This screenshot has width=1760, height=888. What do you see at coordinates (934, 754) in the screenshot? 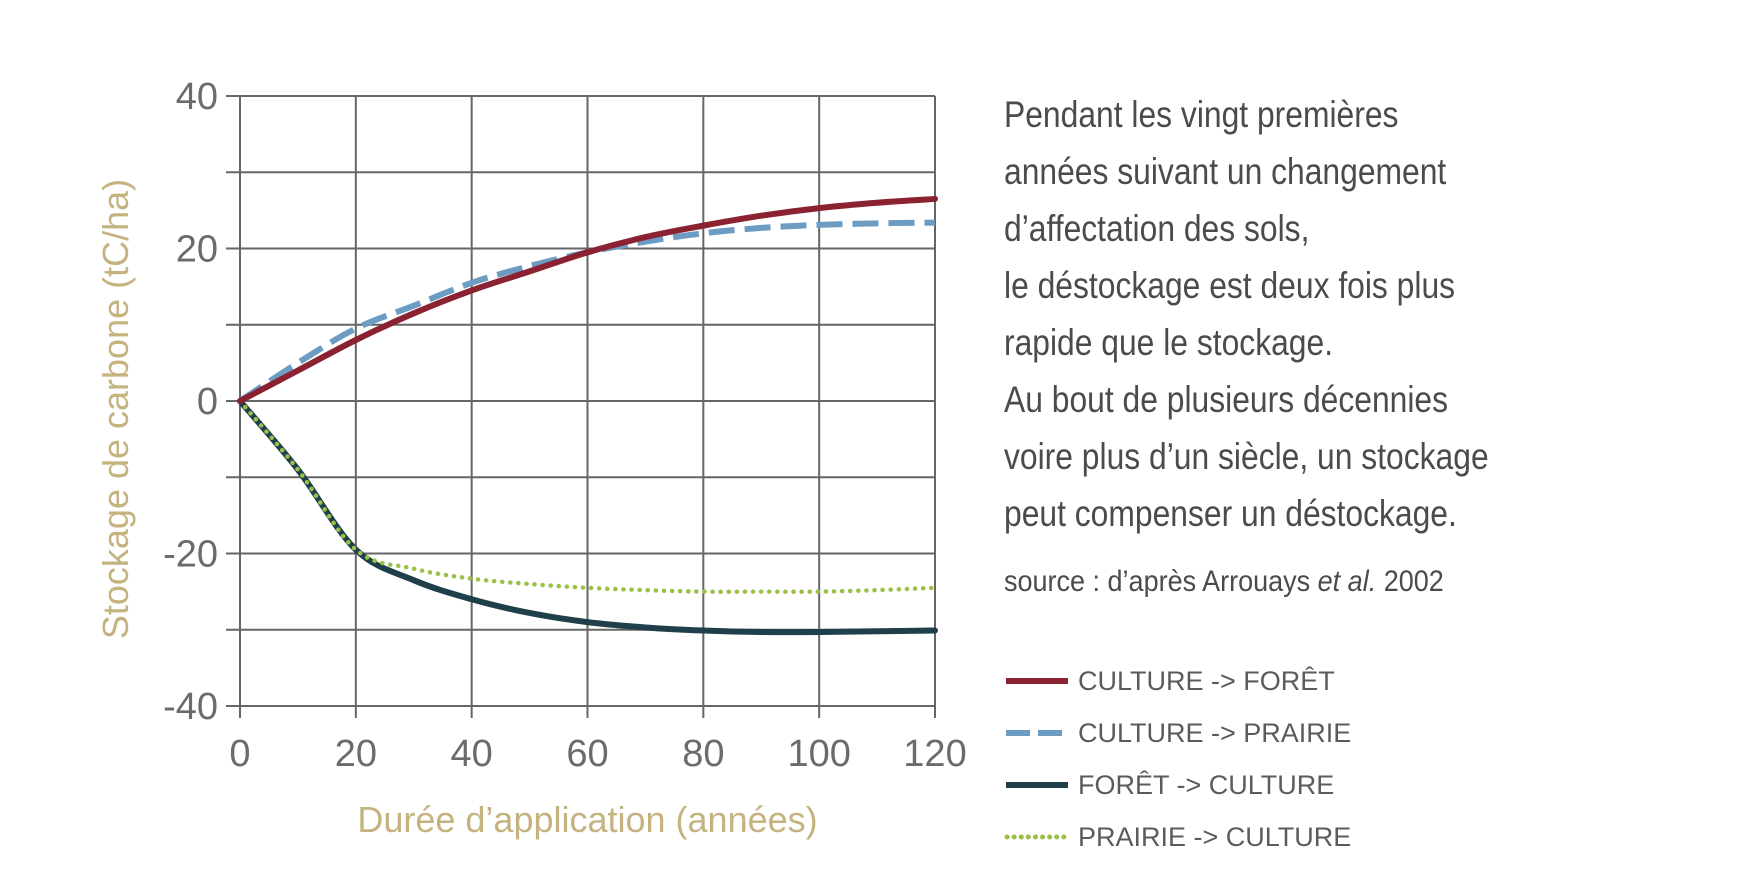
I see `x-tick-label: 120` at bounding box center [934, 754].